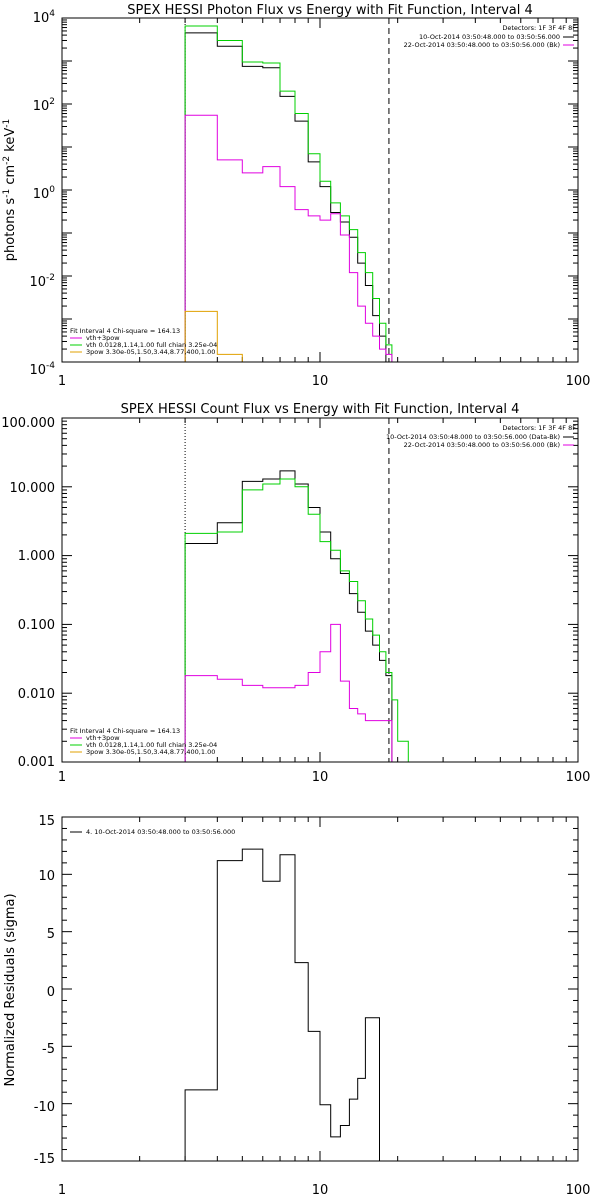  What do you see at coordinates (46, 821) in the screenshot?
I see `ytick-label-15: 15` at bounding box center [46, 821].